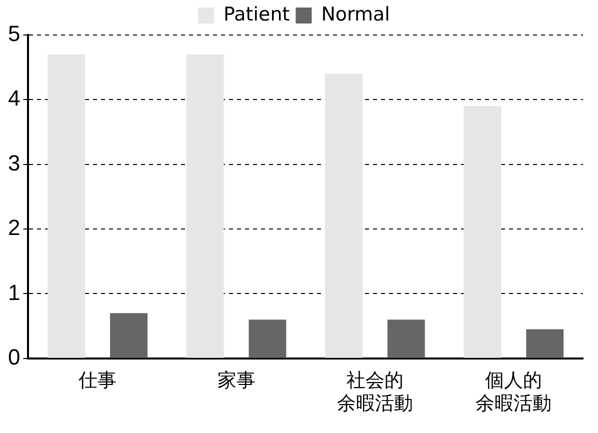 This screenshot has height=433, width=598. I want to click on y-tick-label: 3, so click(14, 163).